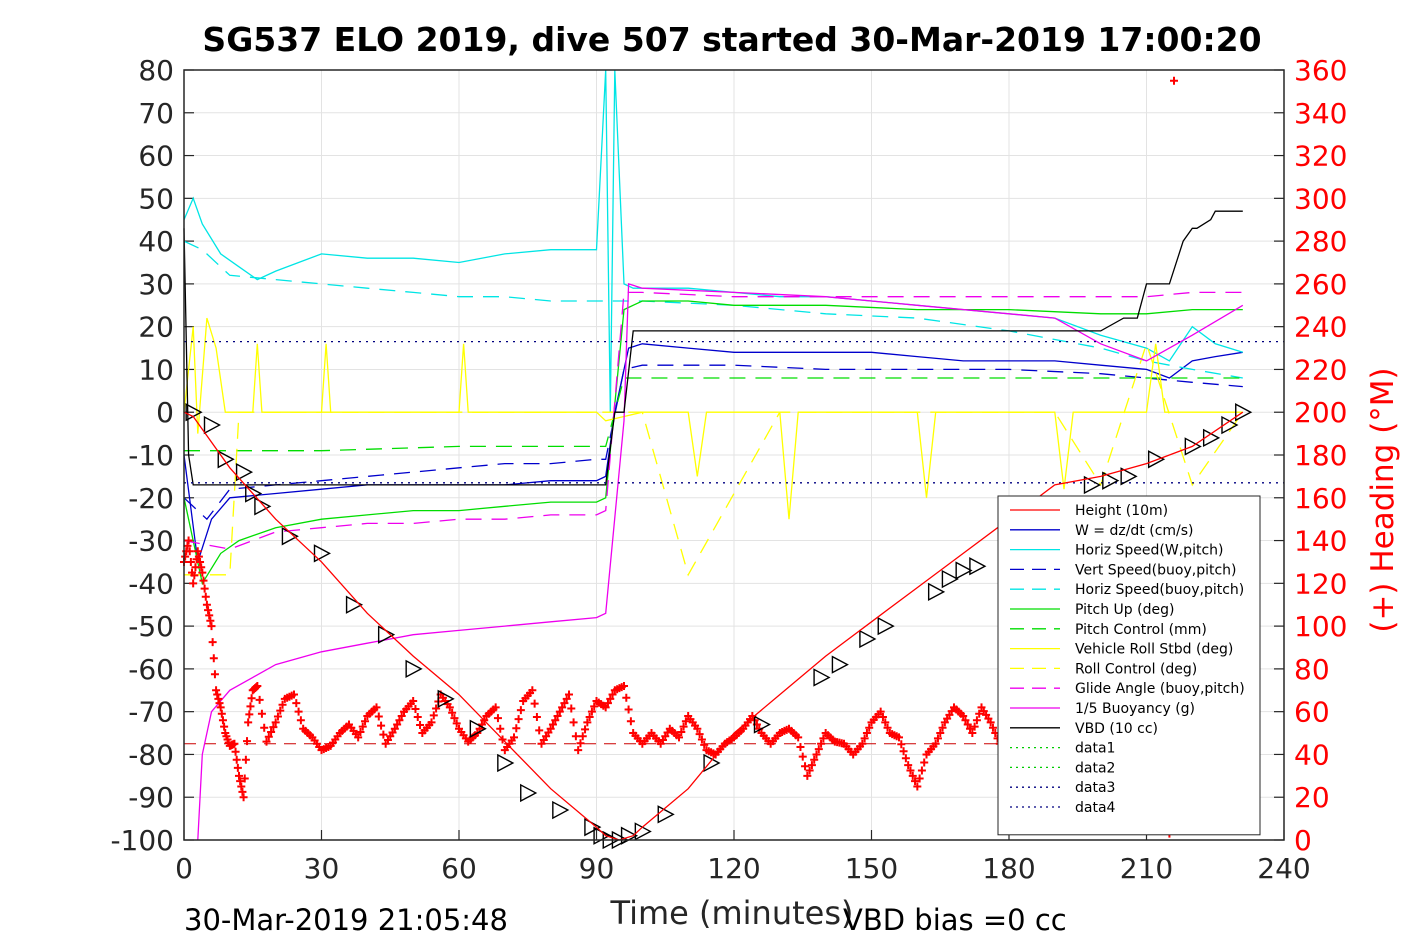 The width and height of the screenshot is (1417, 945). What do you see at coordinates (1135, 709) in the screenshot?
I see `legend-entry-label: 1/5 Buoyancy (g)` at bounding box center [1135, 709].